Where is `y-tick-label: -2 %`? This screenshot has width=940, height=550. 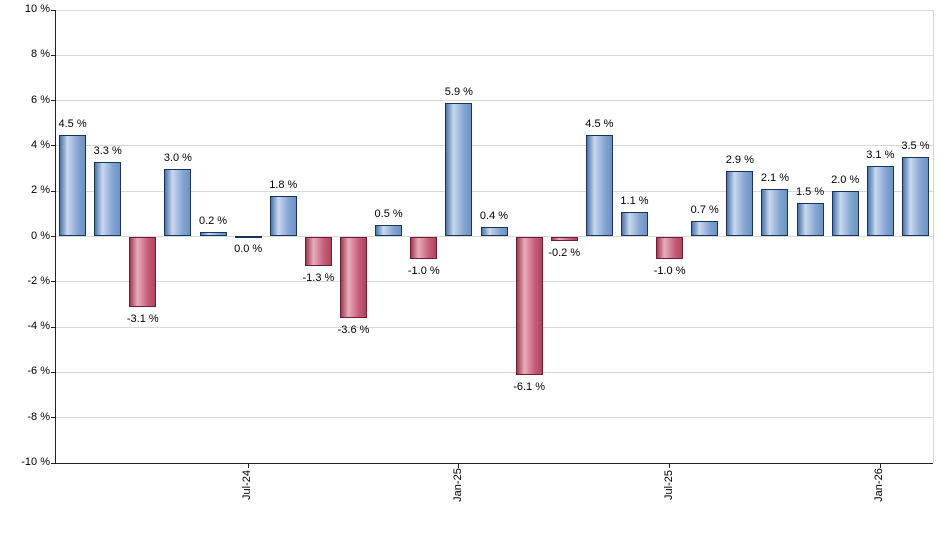 y-tick-label: -2 % is located at coordinates (38, 280).